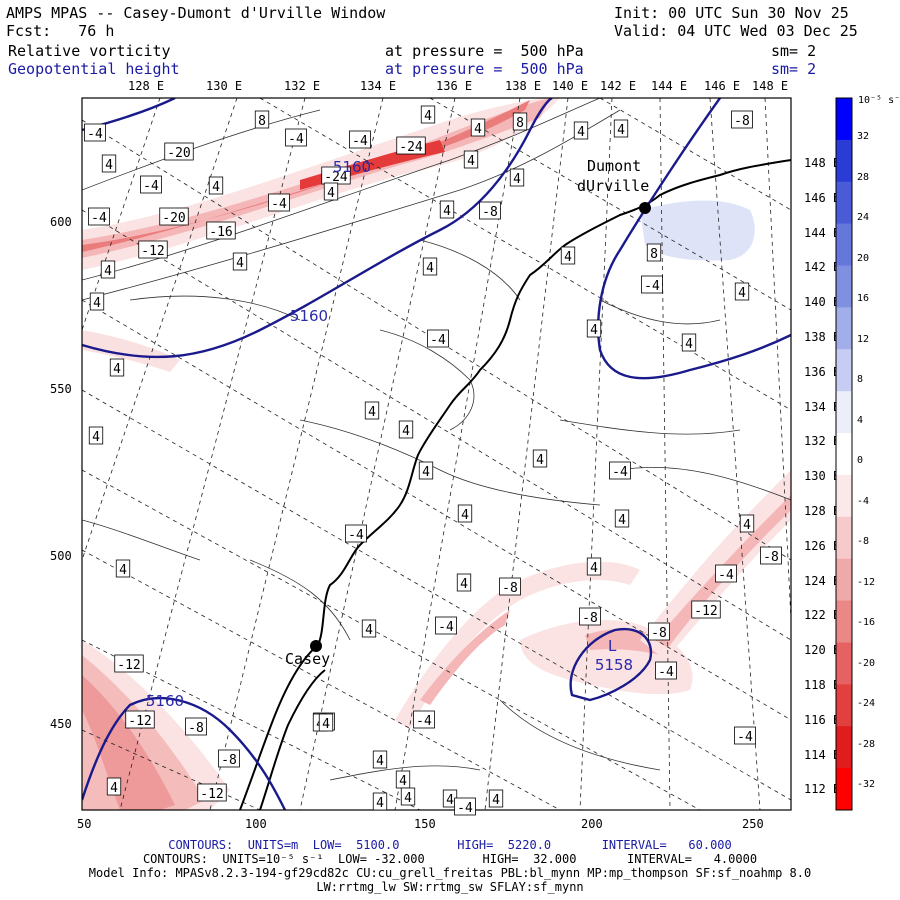 The height and width of the screenshot is (900, 900). I want to click on field1-smooth: sm= 2, so click(794, 51).